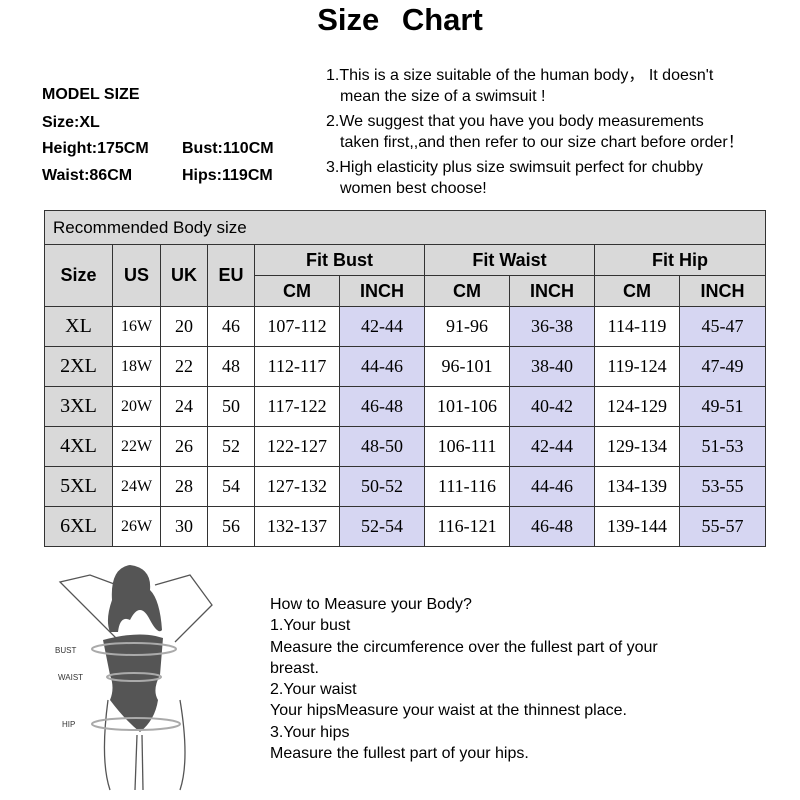 This screenshot has width=800, height=800. Describe the element at coordinates (231, 366) in the screenshot. I see `cell-eu: 48` at that location.